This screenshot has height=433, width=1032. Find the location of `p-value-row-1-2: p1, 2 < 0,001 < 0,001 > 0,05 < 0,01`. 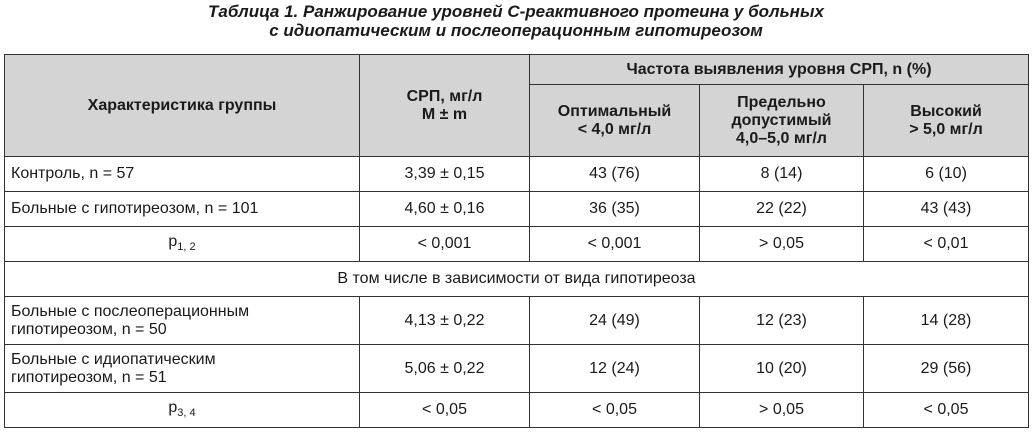

p-value-row-1-2: p1, 2 < 0,001 < 0,001 > 0,05 < 0,01 is located at coordinates (516, 244).